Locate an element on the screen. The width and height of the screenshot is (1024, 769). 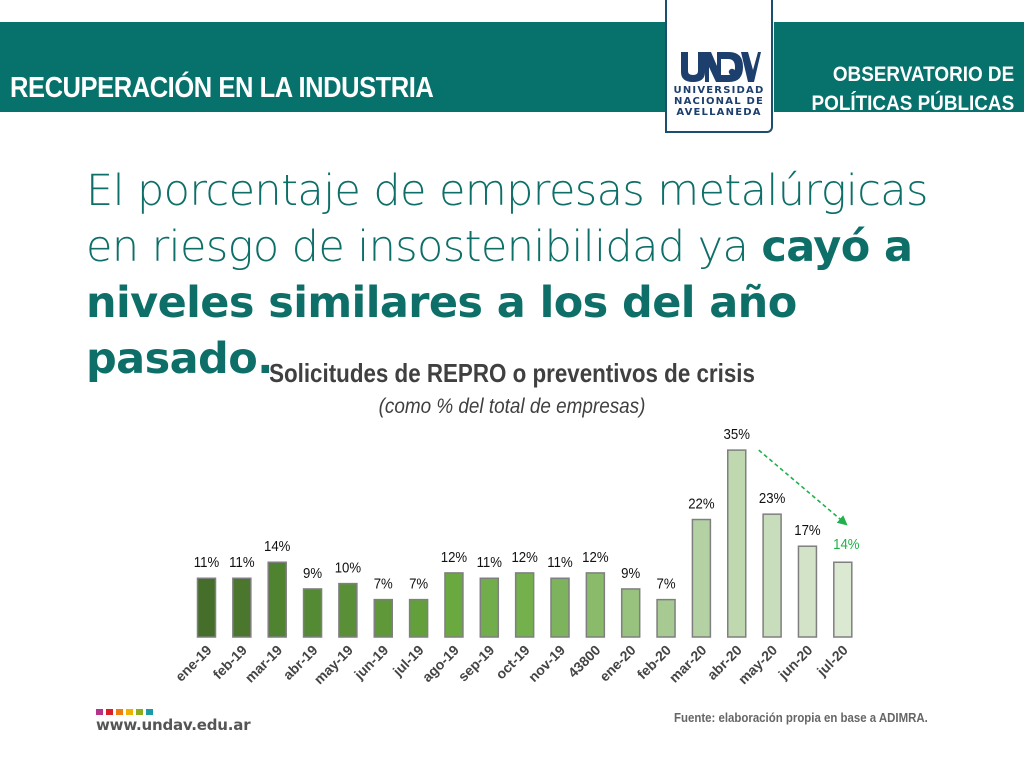
value-label-feb-19: 11% is located at coordinates (242, 561).